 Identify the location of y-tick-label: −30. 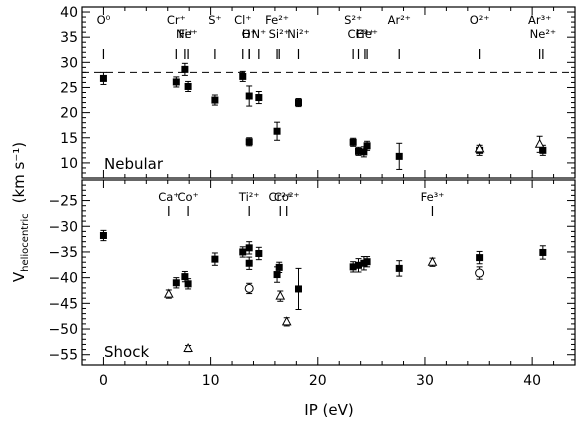
(63, 227).